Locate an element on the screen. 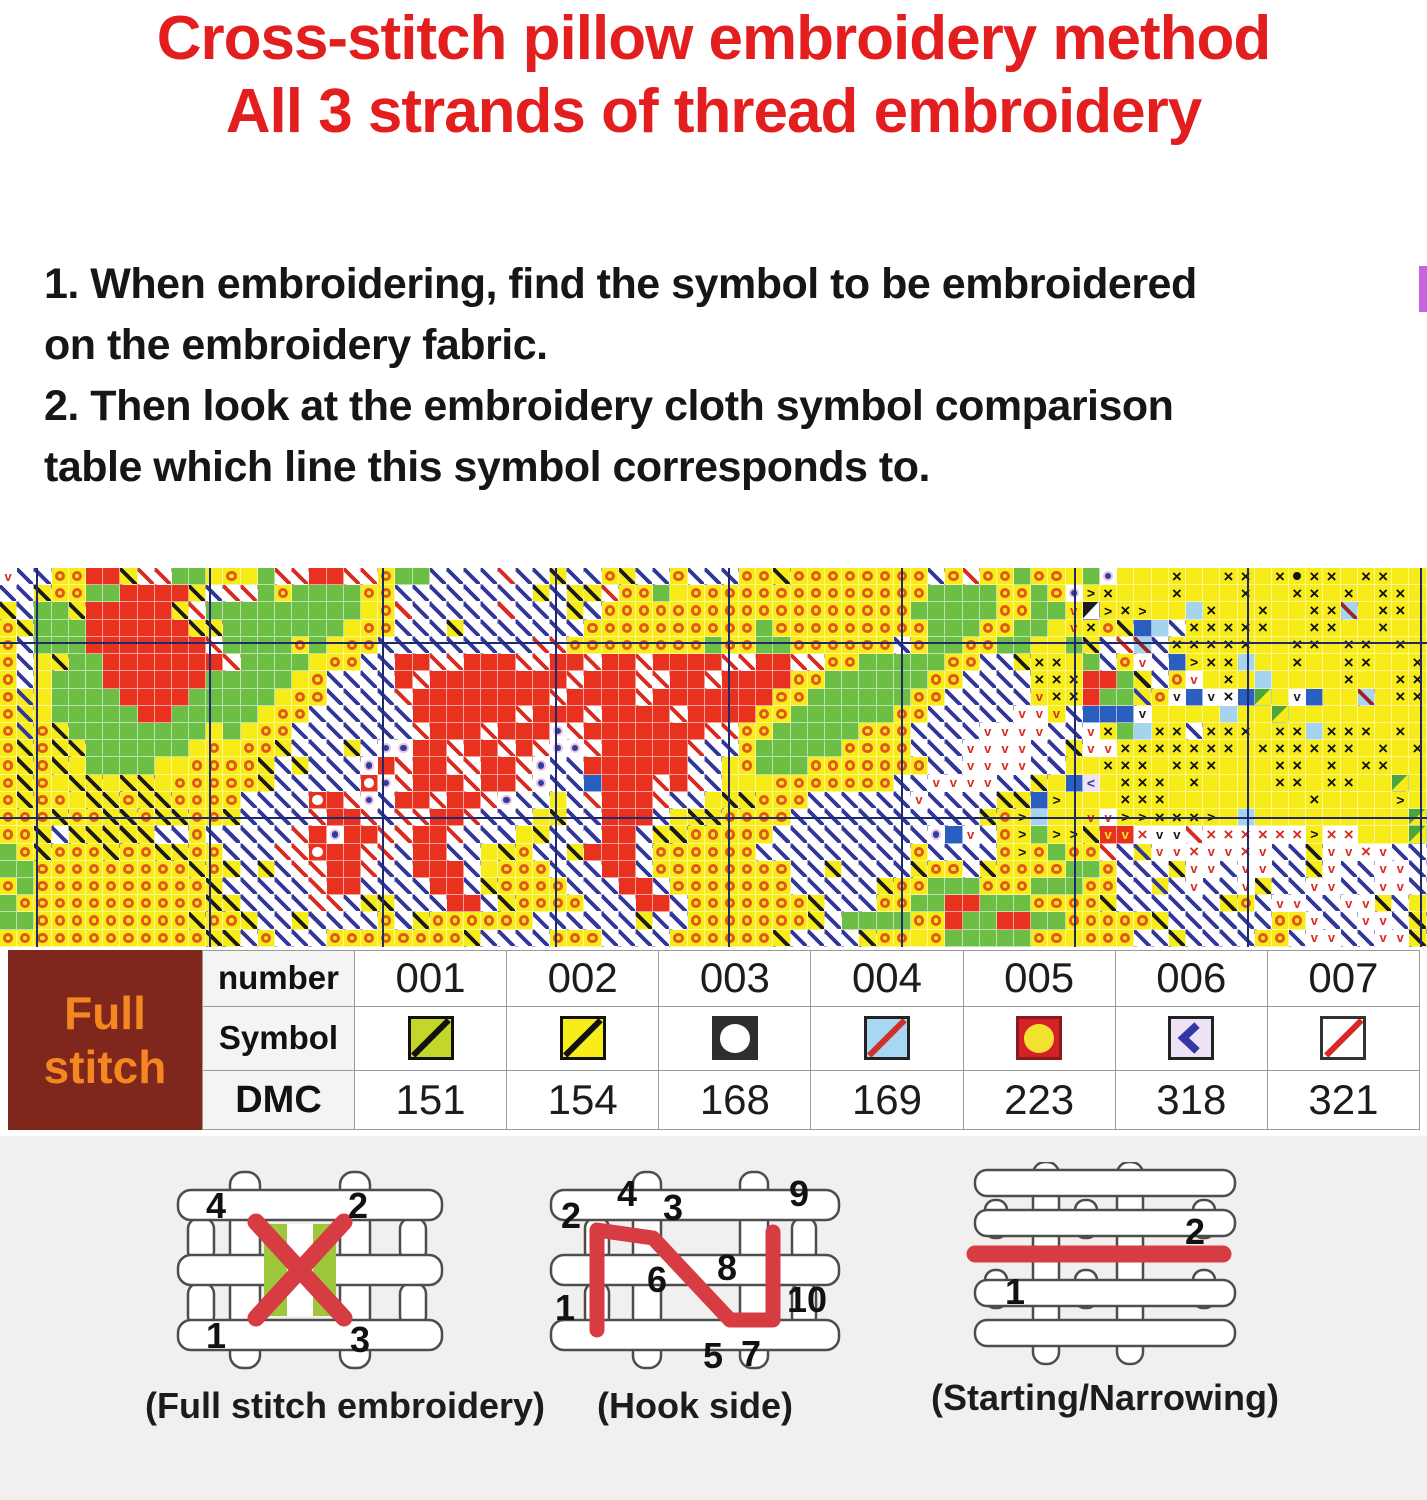 The image size is (1427, 1500). row-header-dmc: DMC is located at coordinates (278, 1100).